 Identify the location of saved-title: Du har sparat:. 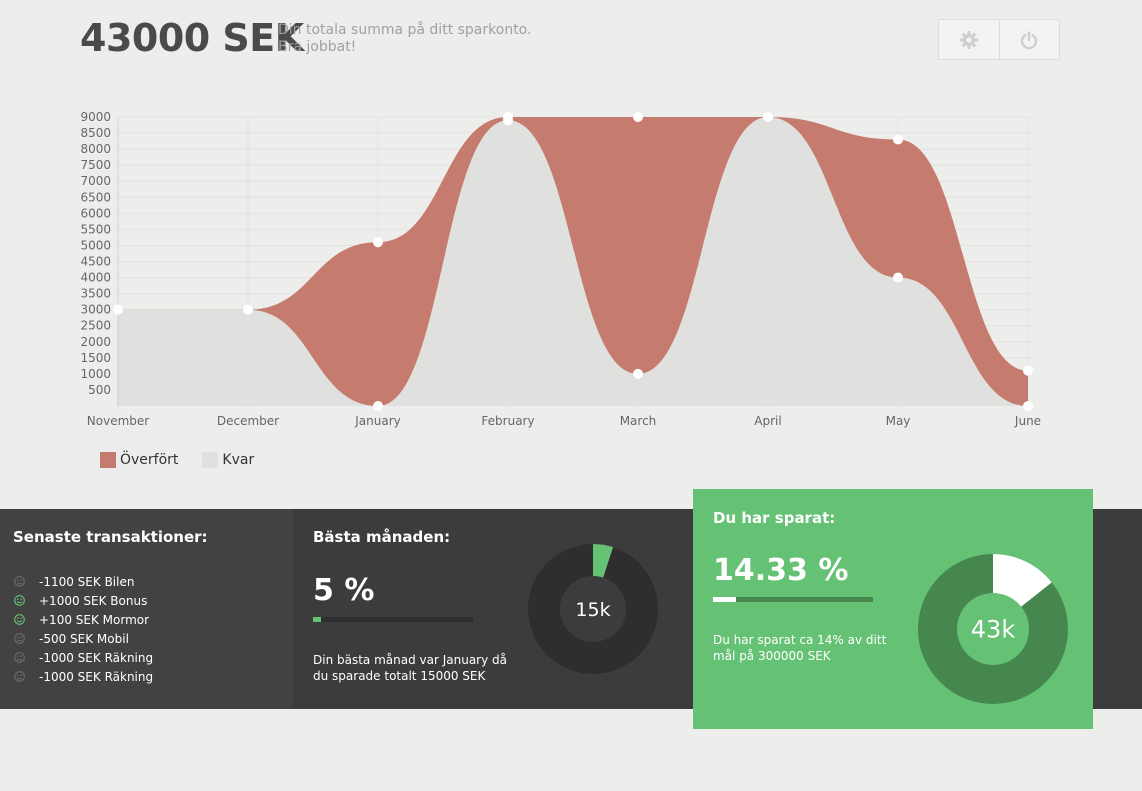
(774, 518).